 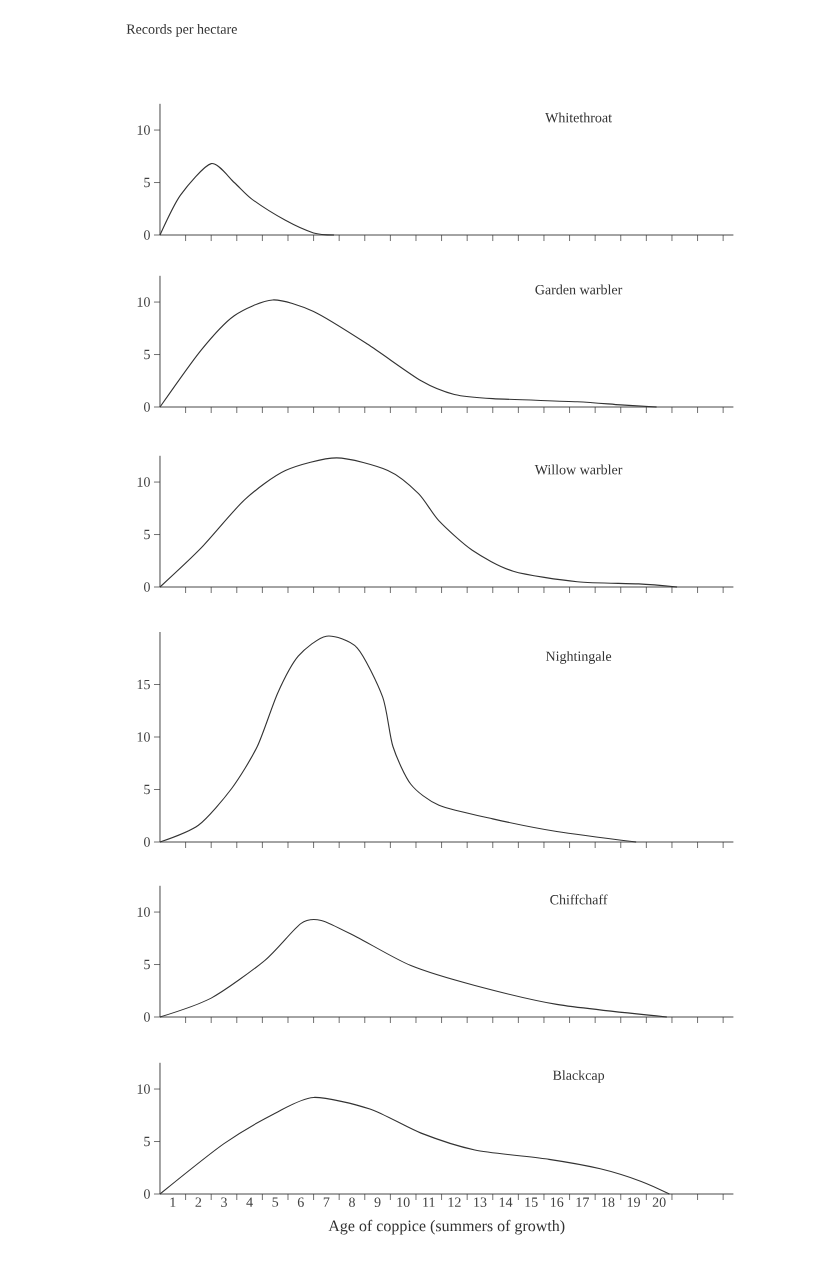 I want to click on x-tick-label: 1, so click(x=173, y=1202).